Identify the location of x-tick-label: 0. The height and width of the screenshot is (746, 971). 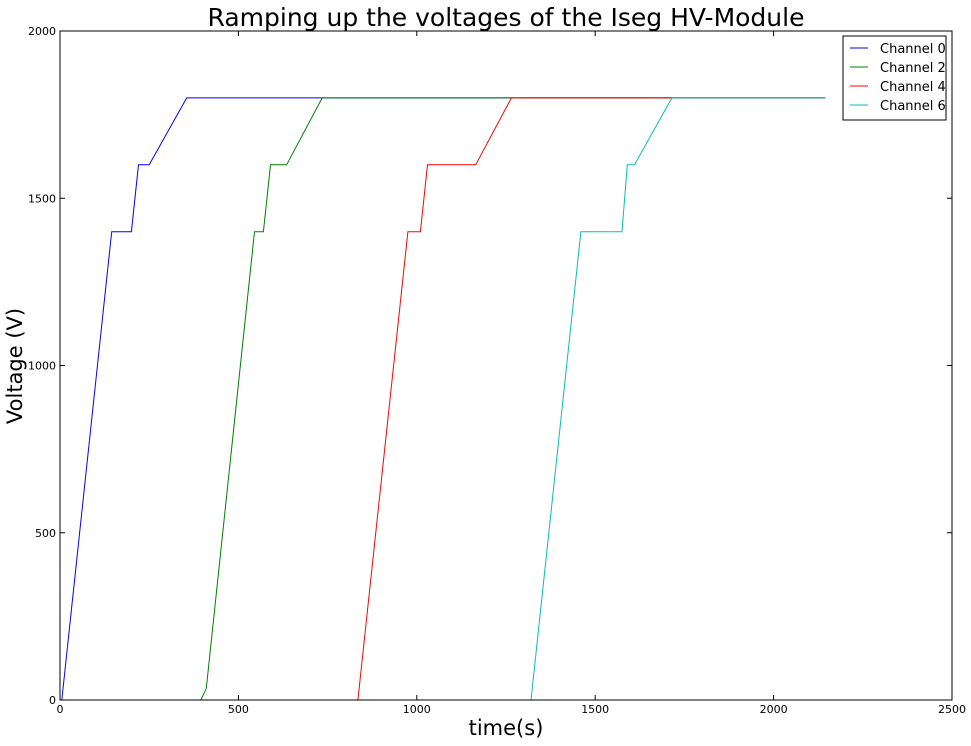
(60, 709).